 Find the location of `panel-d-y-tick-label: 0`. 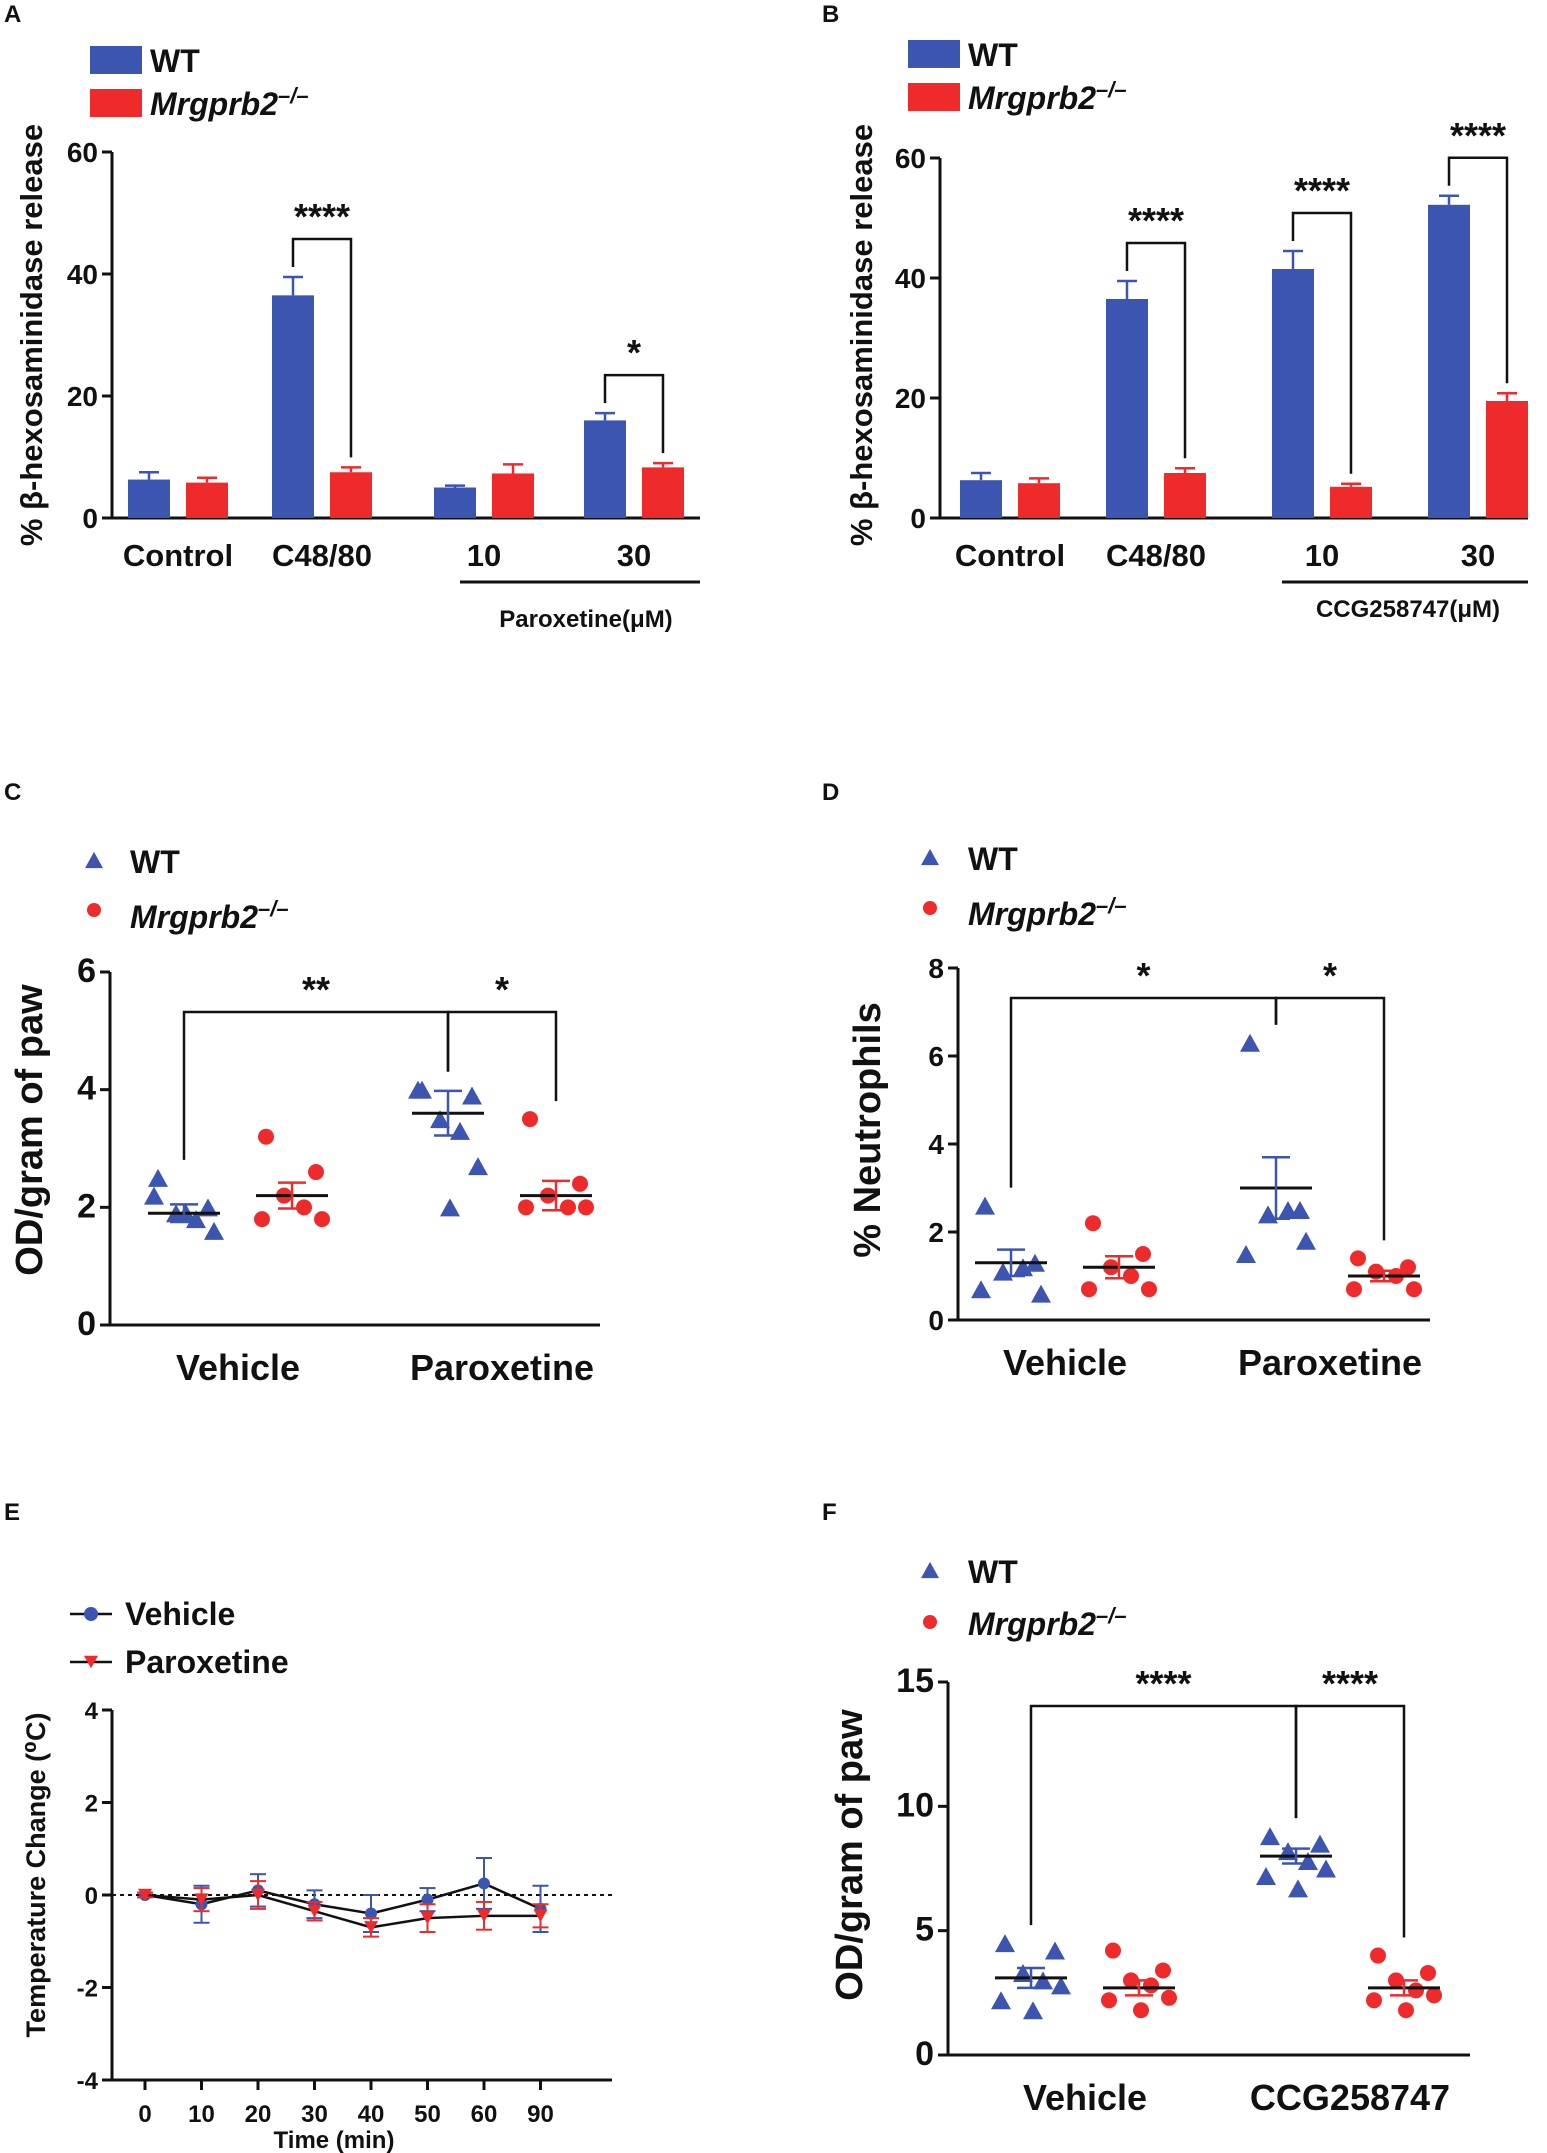

panel-d-y-tick-label: 0 is located at coordinates (936, 1320).